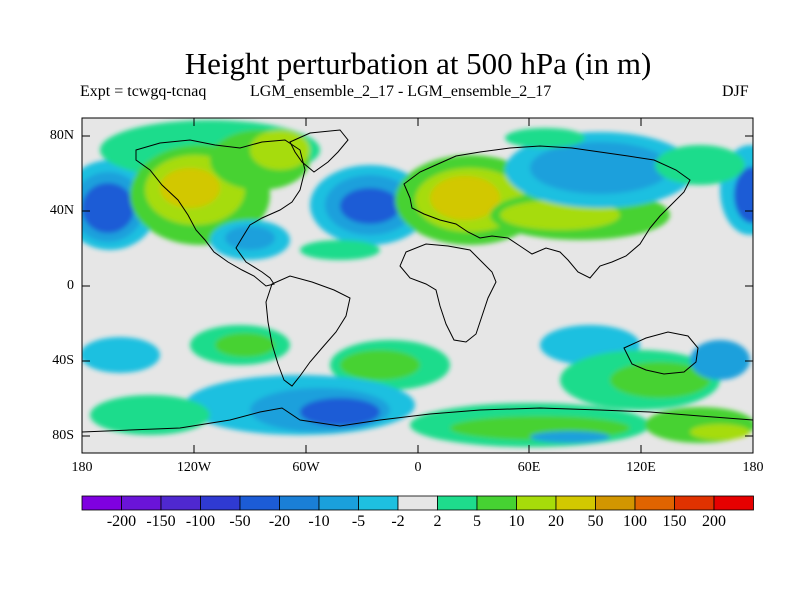 The image size is (800, 600). What do you see at coordinates (418, 467) in the screenshot?
I see `lon-label-0: 0` at bounding box center [418, 467].